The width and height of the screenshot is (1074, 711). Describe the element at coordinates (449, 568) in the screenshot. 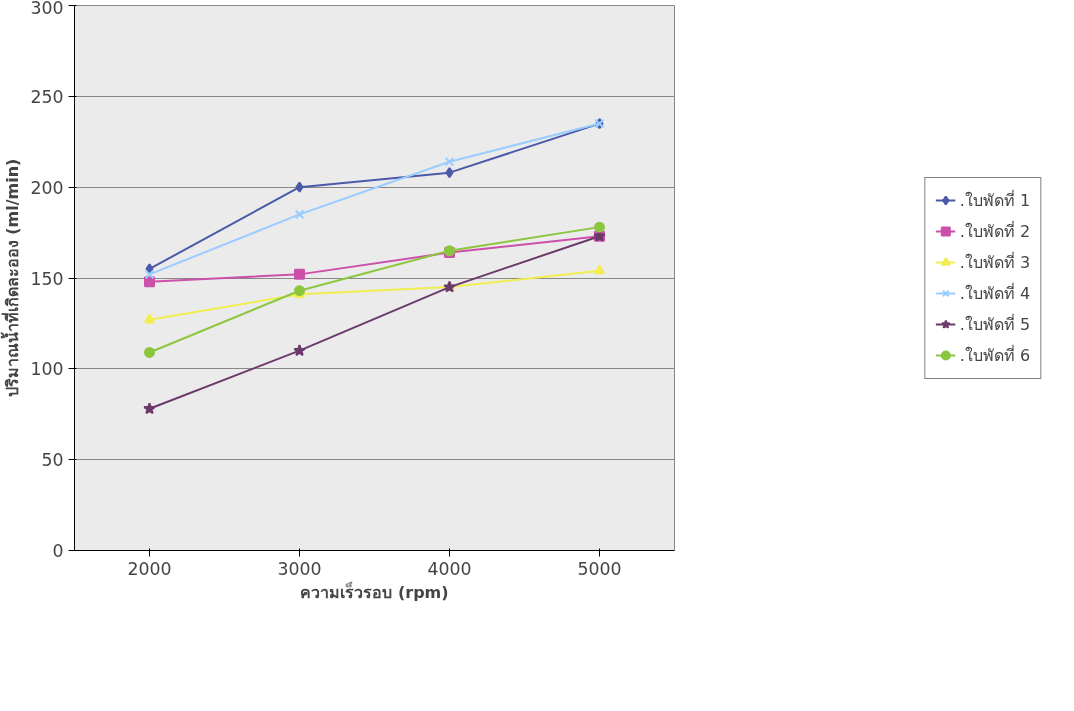

I see `x-tick-label: 4000` at that location.